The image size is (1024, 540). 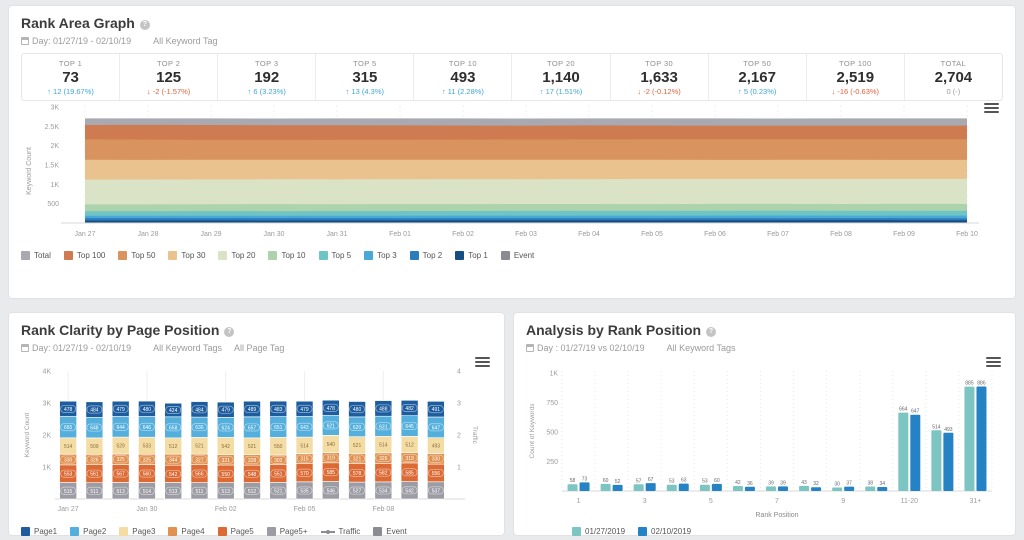 What do you see at coordinates (84, 255) in the screenshot?
I see `legend-item-top-100: Top 100` at bounding box center [84, 255].